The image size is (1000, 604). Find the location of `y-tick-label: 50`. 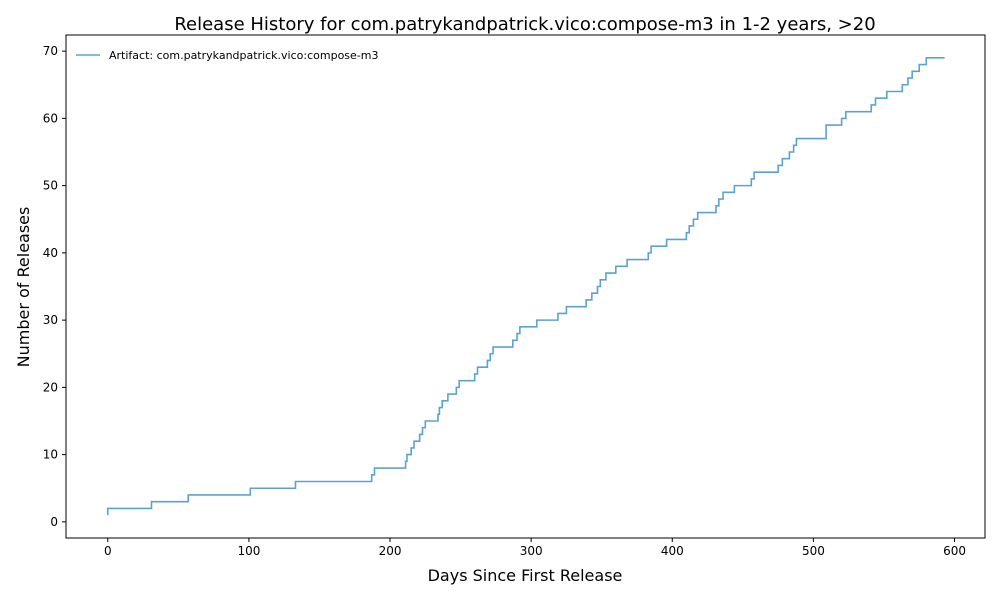

y-tick-label: 50 is located at coordinates (50, 186).